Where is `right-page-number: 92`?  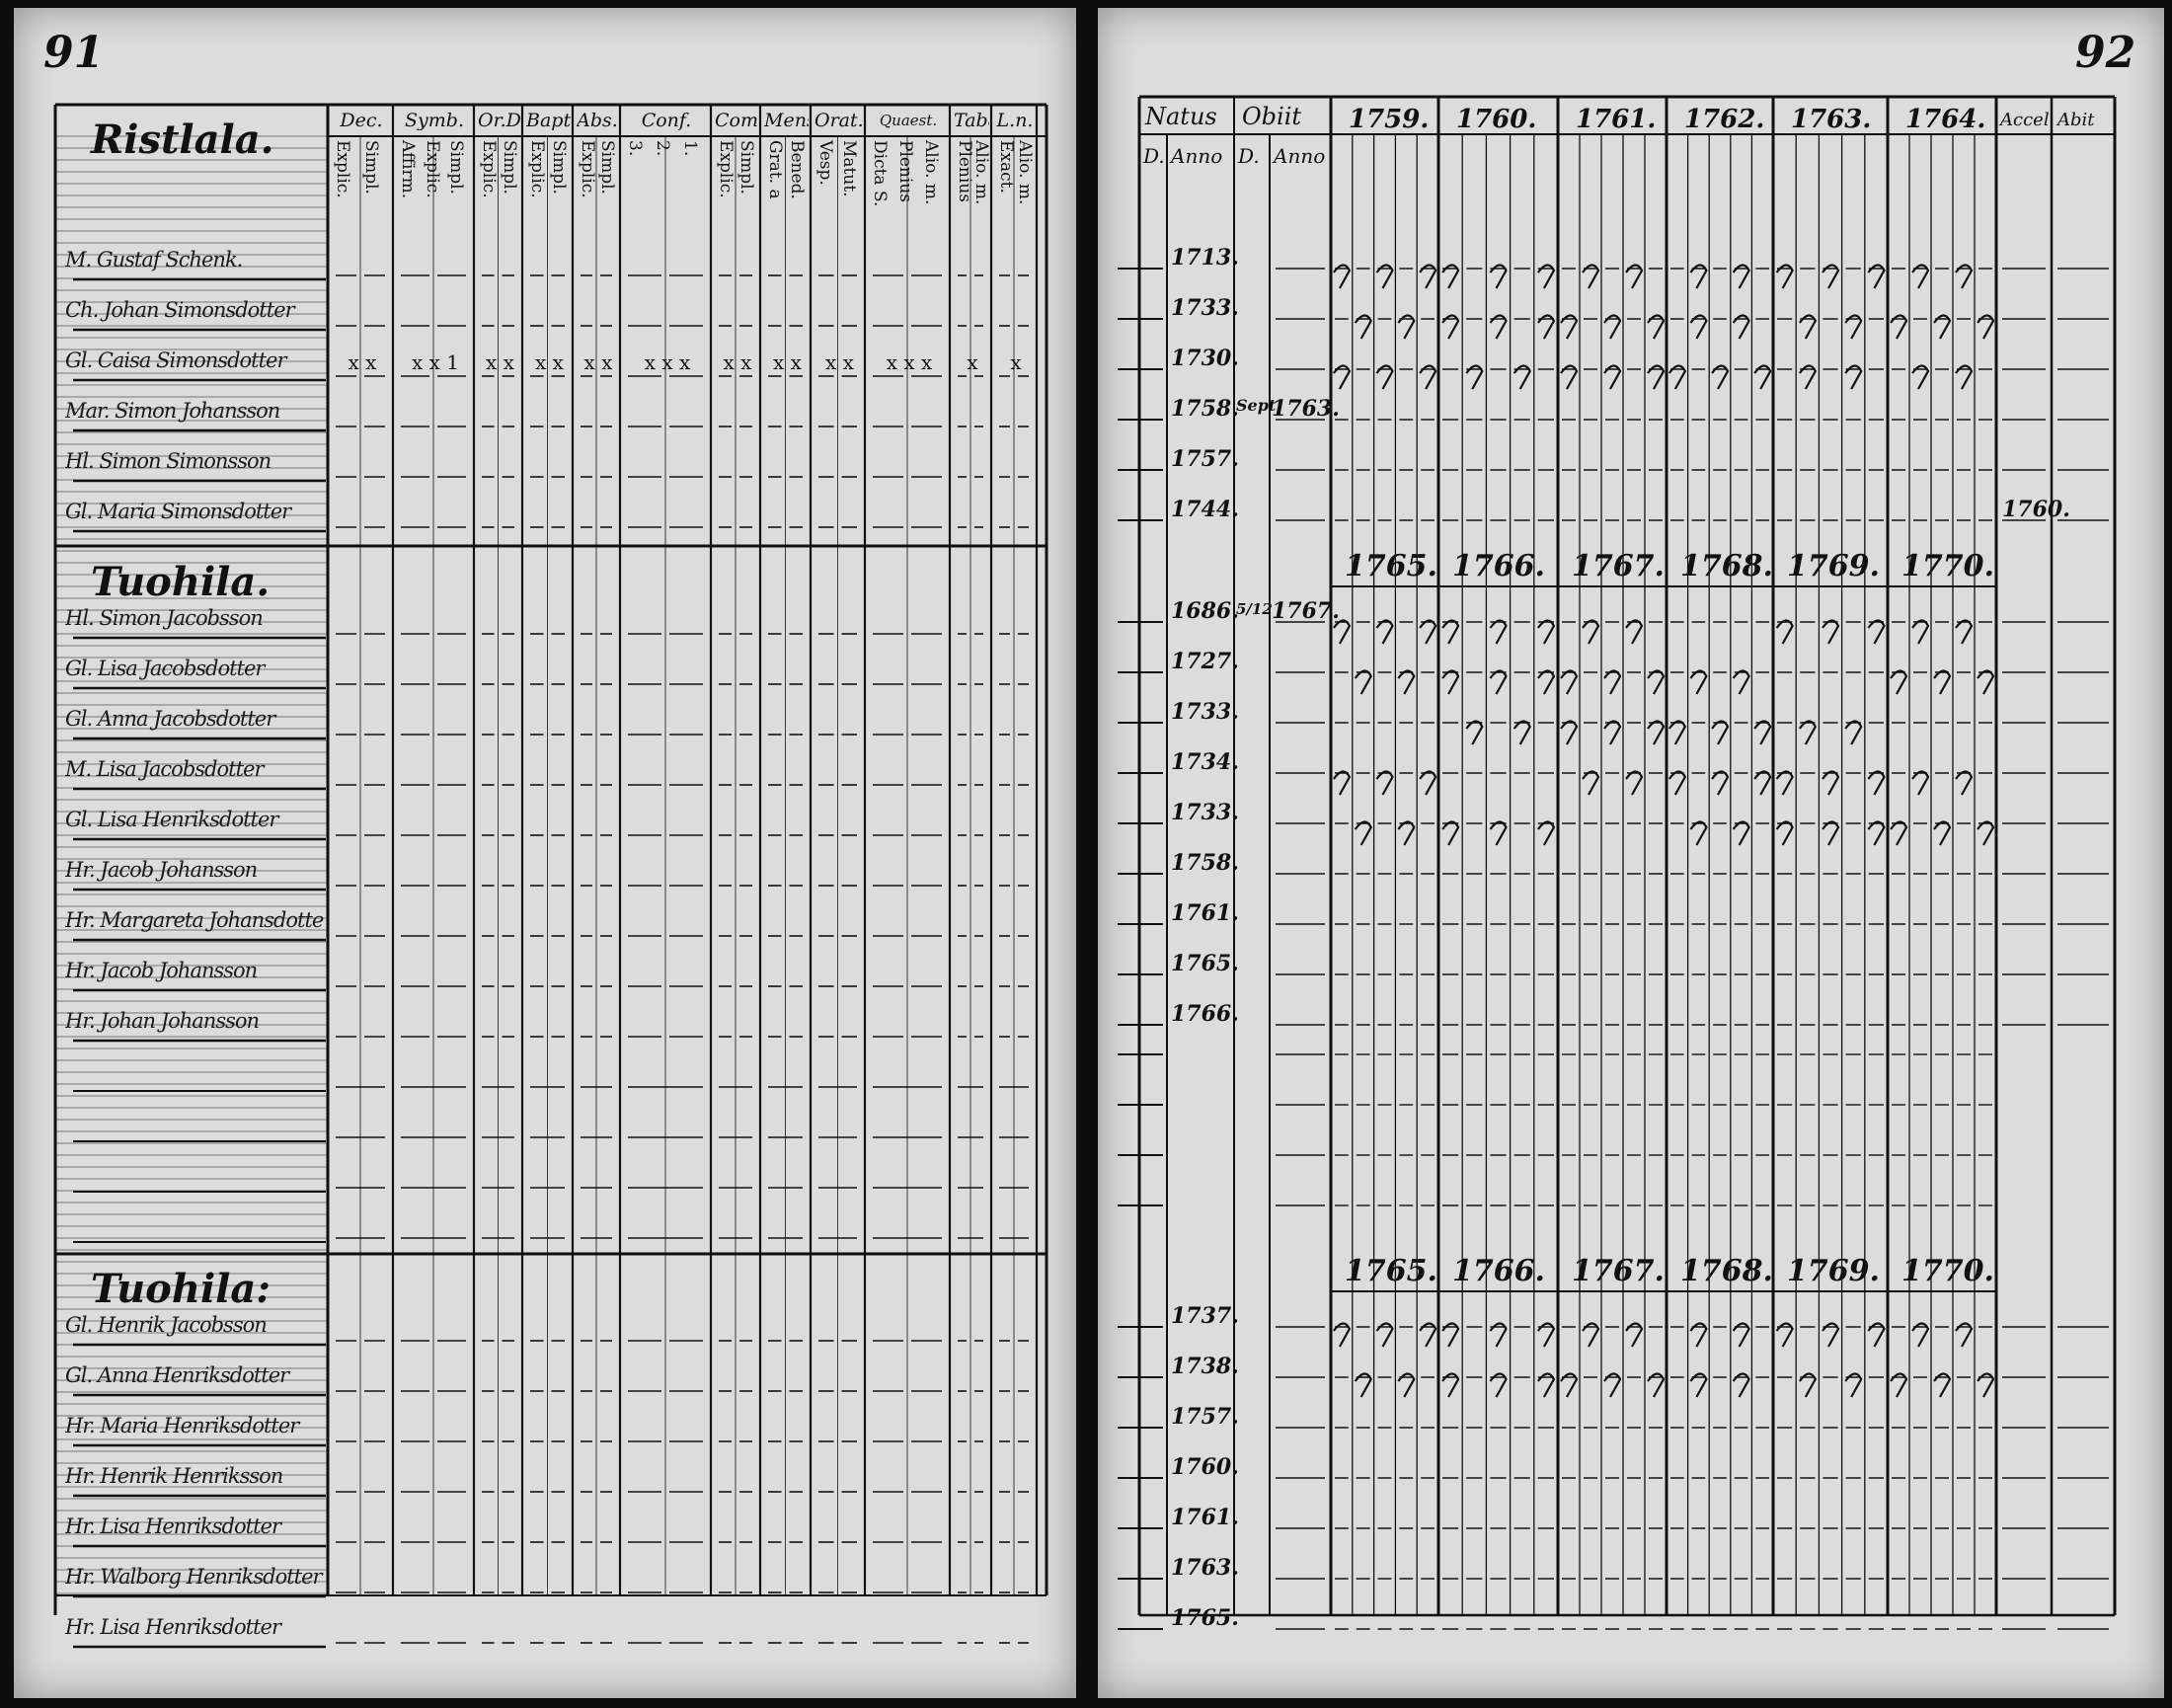 right-page-number: 92 is located at coordinates (2105, 53).